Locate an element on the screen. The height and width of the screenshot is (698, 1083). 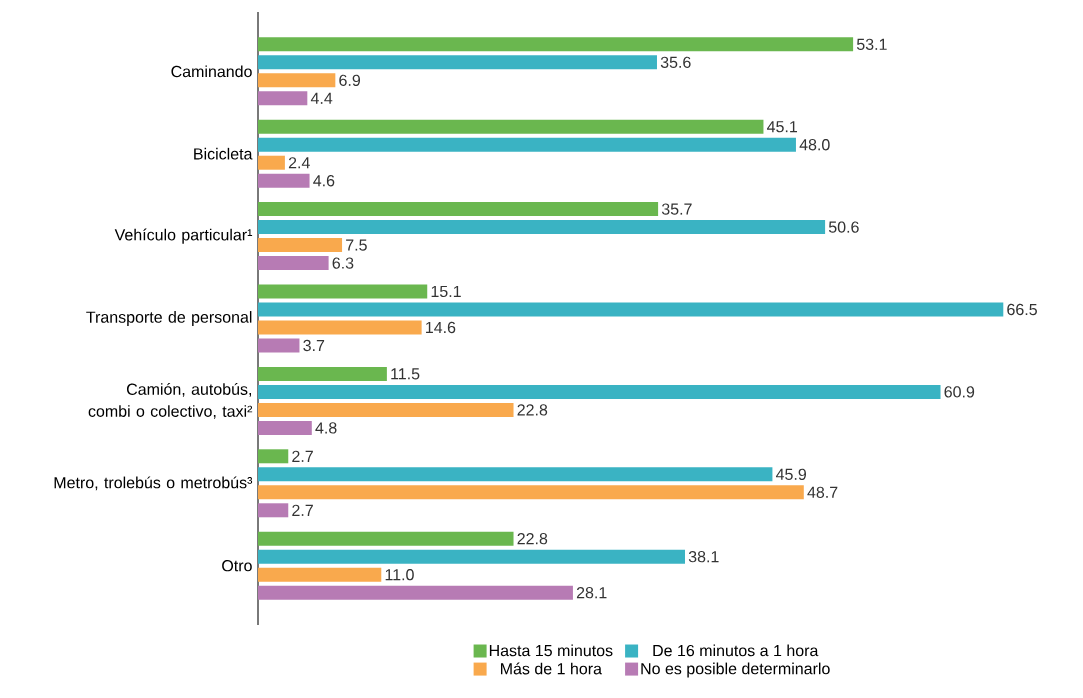
legend-label: Más de 1 hora is located at coordinates (551, 668).